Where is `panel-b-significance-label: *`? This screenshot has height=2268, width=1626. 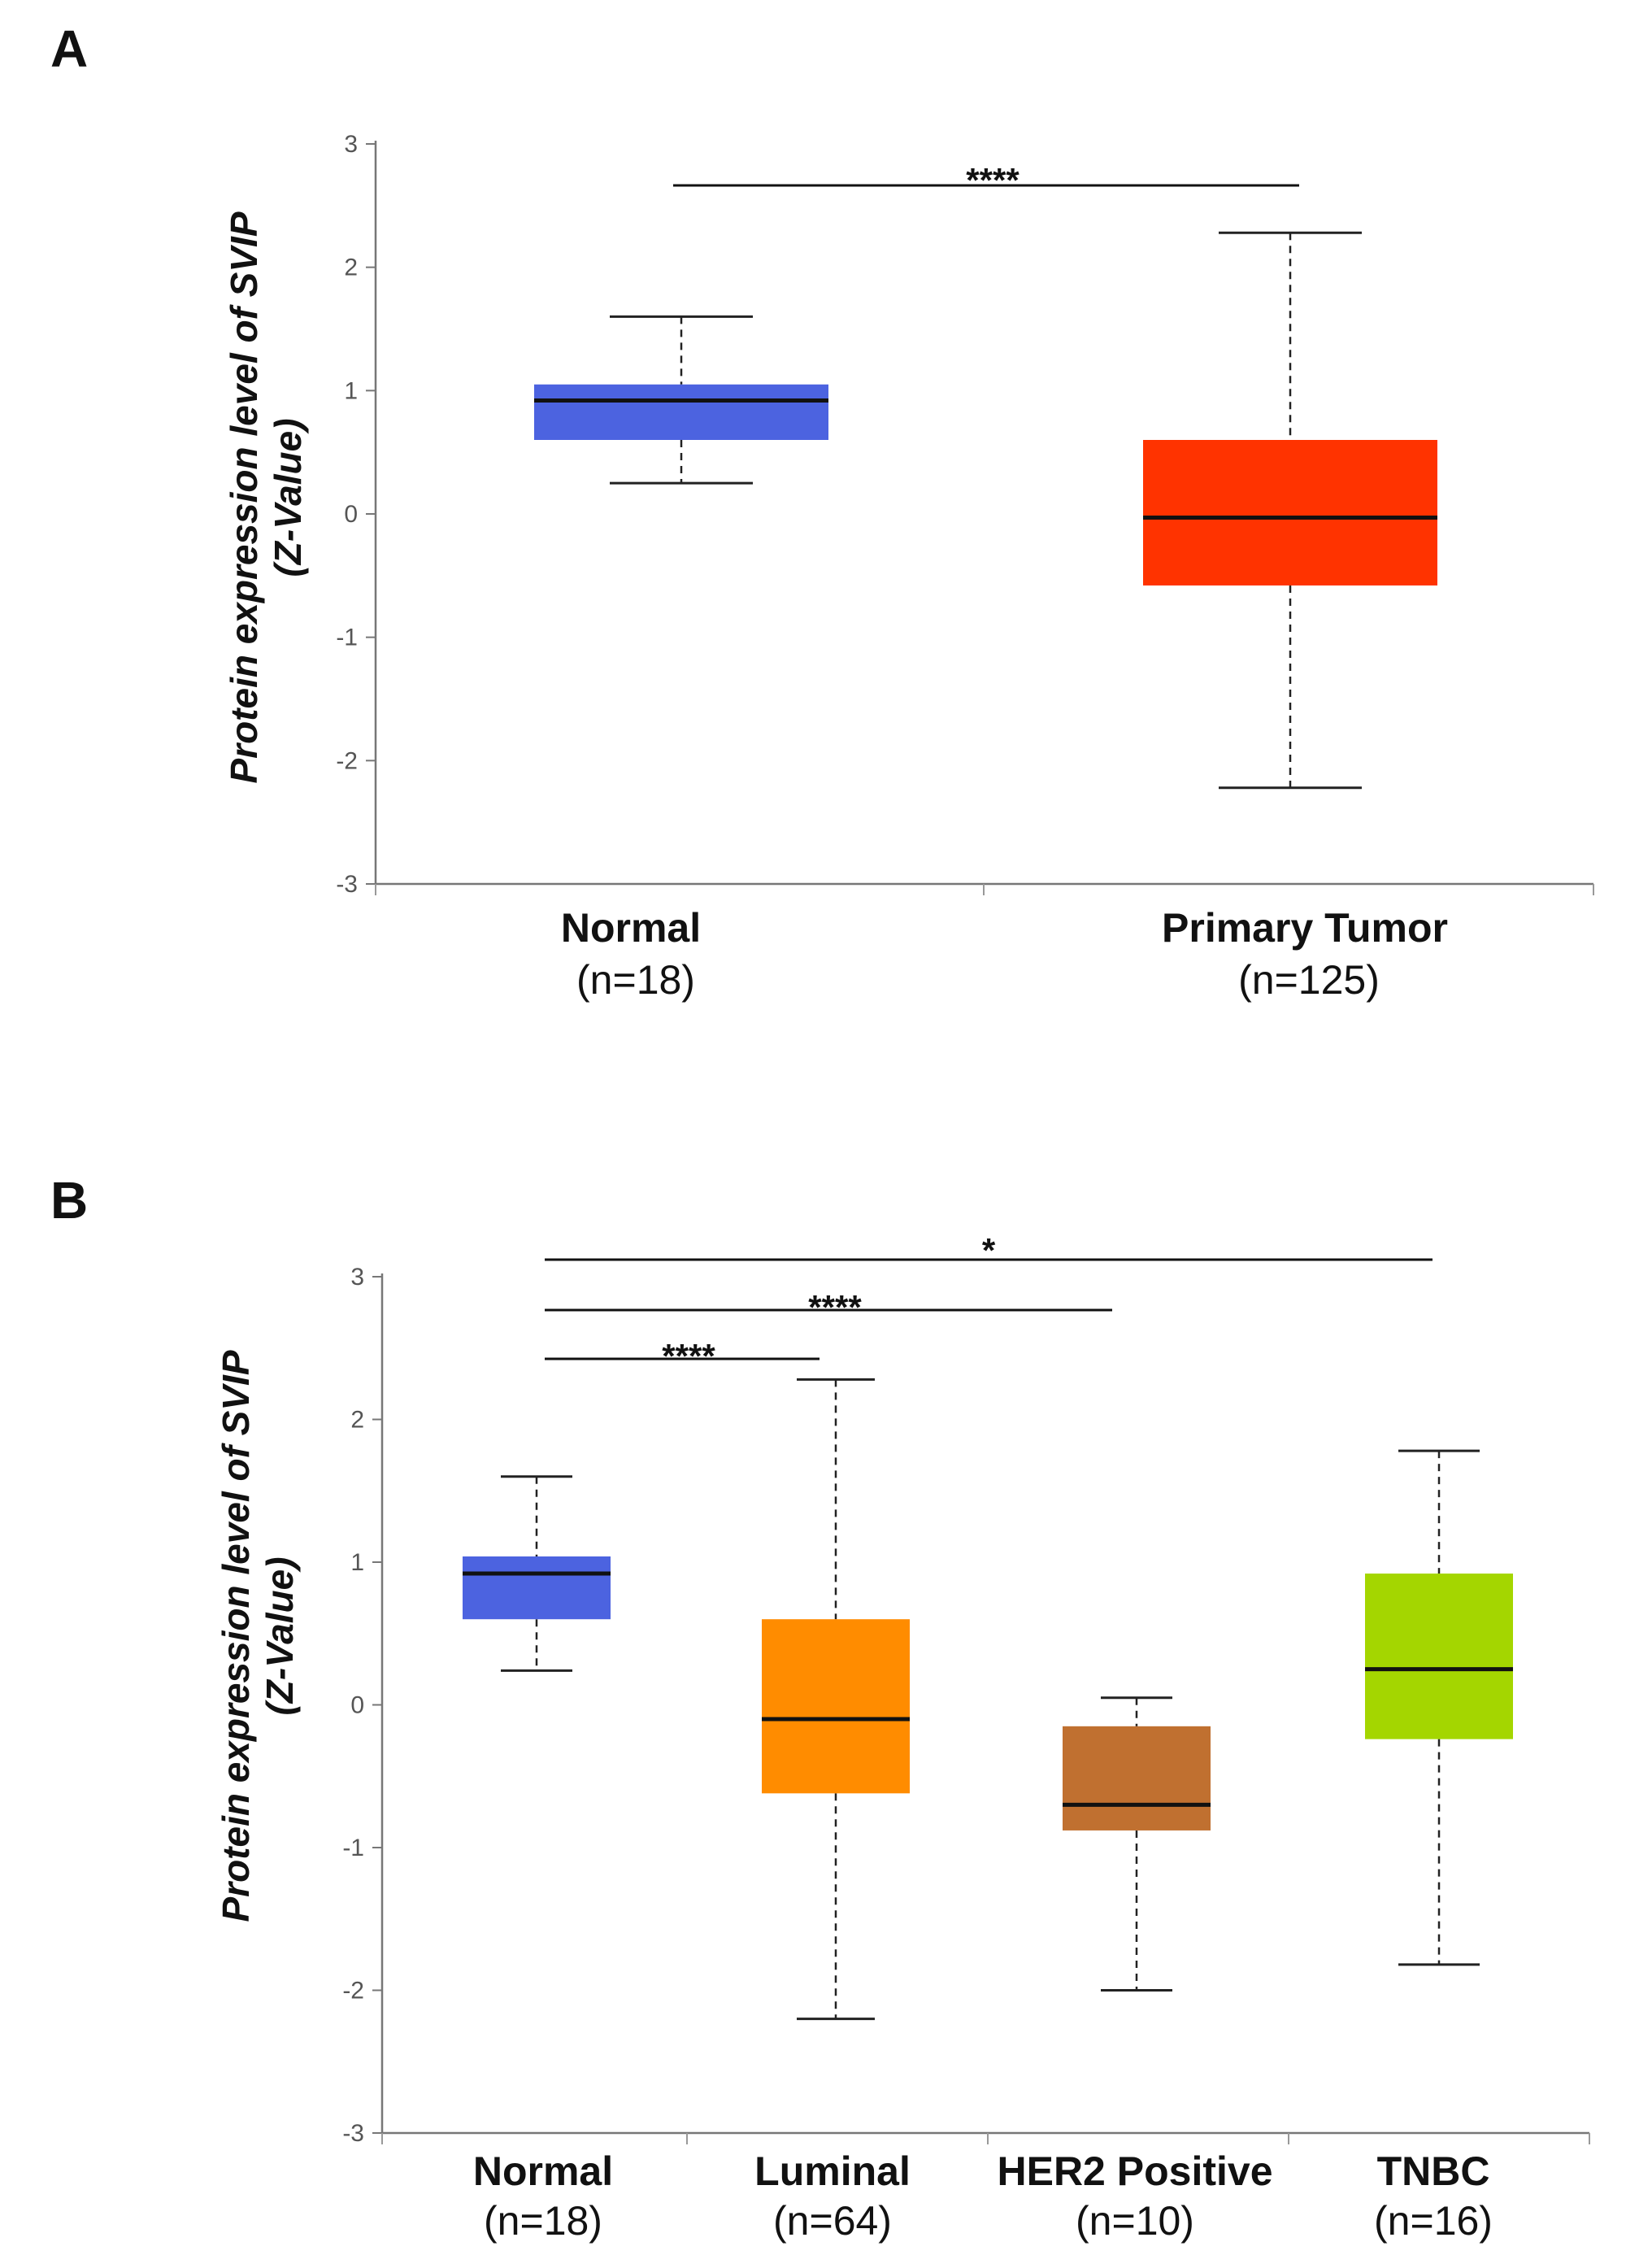
panel-b-significance-label: * is located at coordinates (989, 1250).